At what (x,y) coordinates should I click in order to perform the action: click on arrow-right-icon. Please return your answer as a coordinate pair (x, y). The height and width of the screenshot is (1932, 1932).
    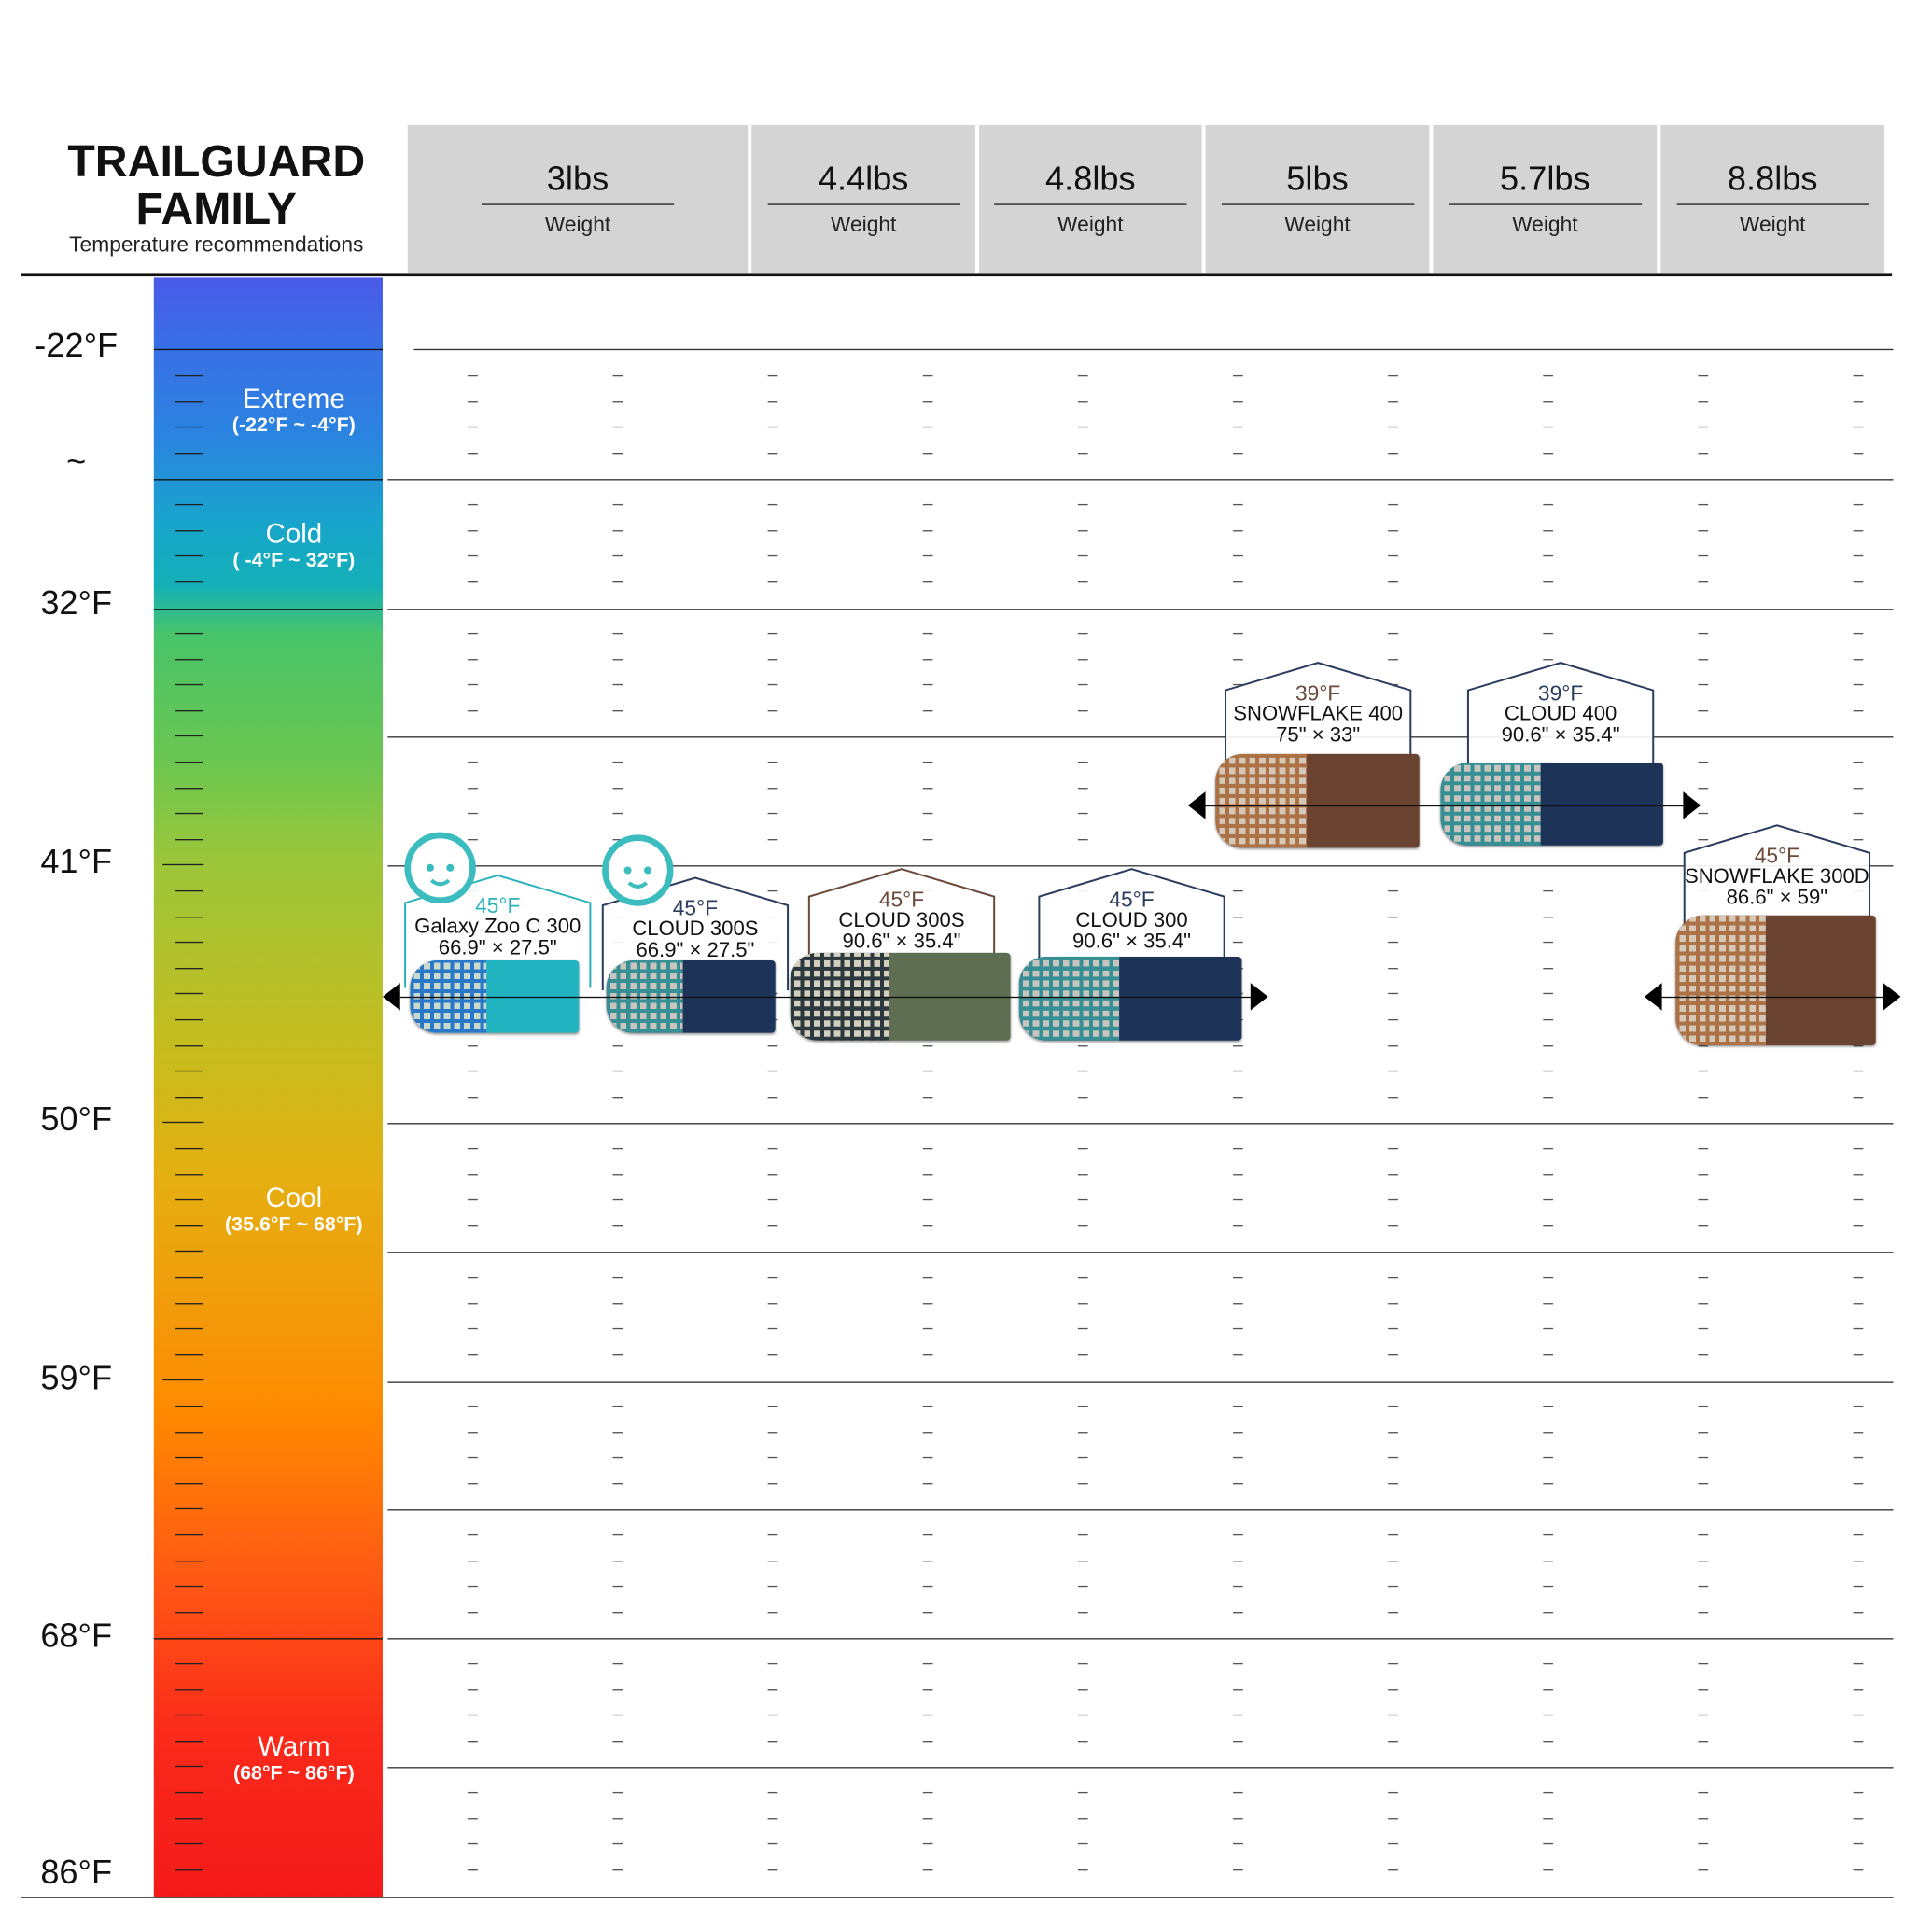
    Looking at the image, I should click on (1692, 805).